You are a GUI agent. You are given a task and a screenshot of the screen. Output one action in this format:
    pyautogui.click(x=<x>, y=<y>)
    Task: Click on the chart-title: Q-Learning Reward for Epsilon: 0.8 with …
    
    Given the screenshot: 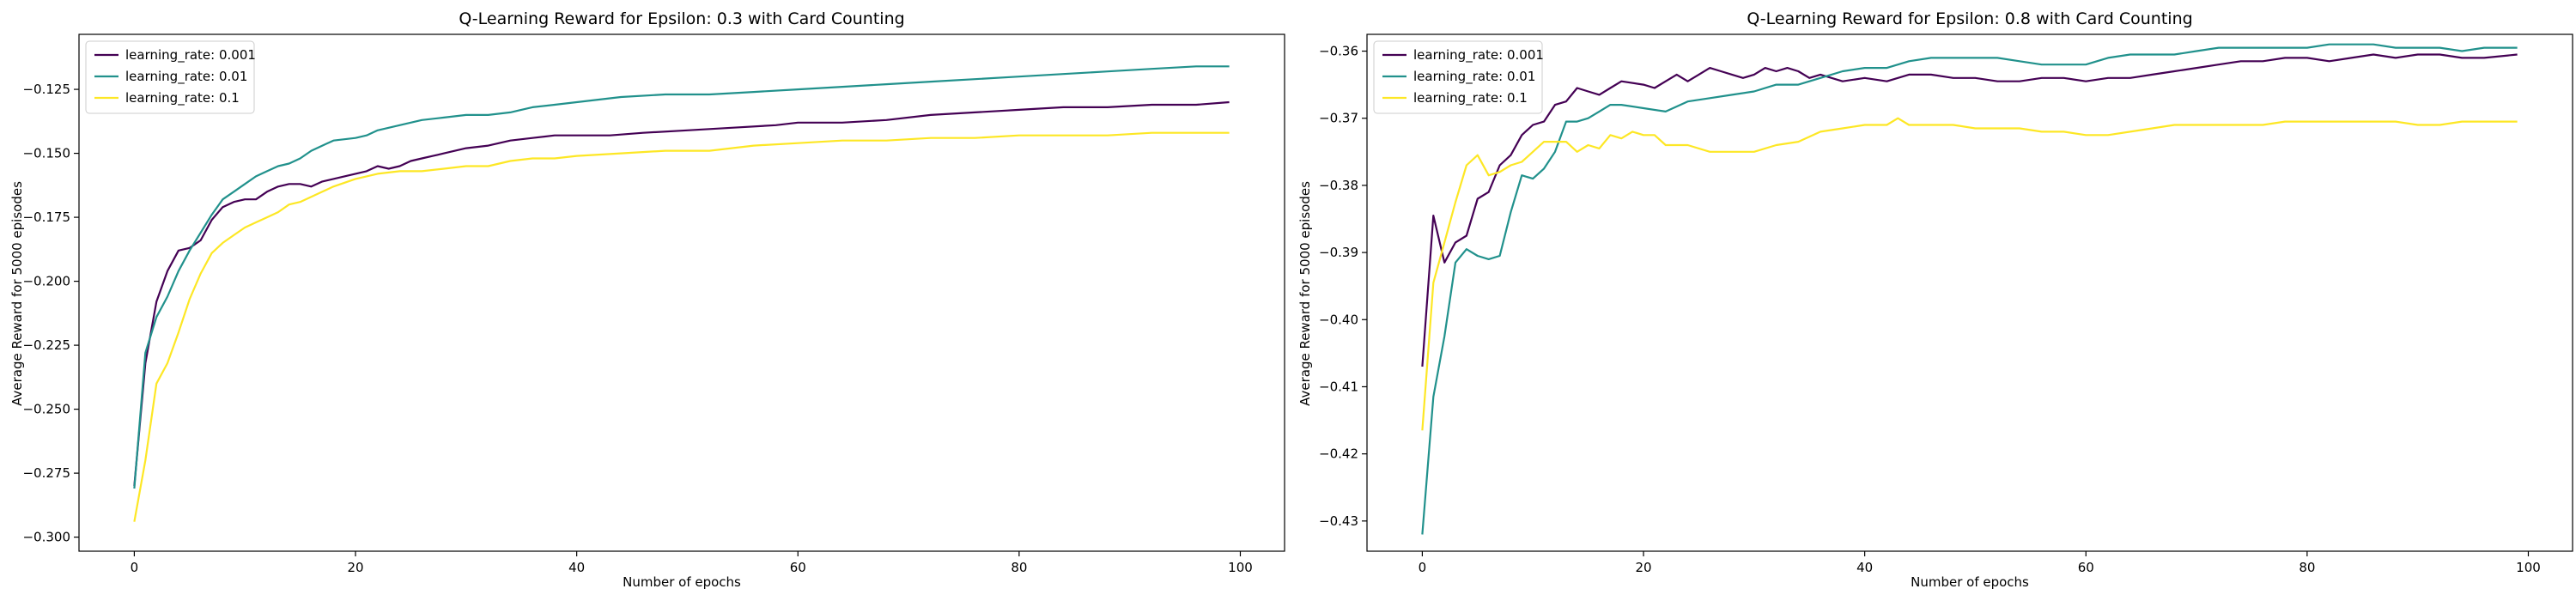 What is the action you would take?
    pyautogui.click(x=1969, y=18)
    